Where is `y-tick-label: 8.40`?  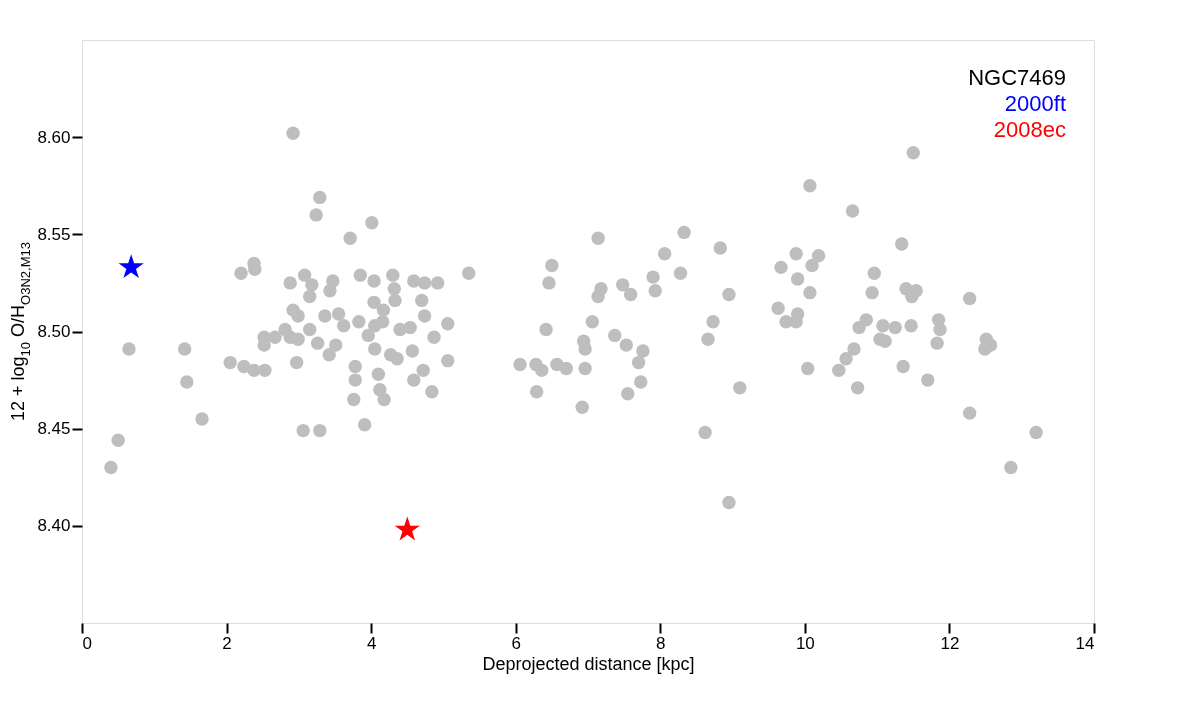
y-tick-label: 8.40 is located at coordinates (54, 526).